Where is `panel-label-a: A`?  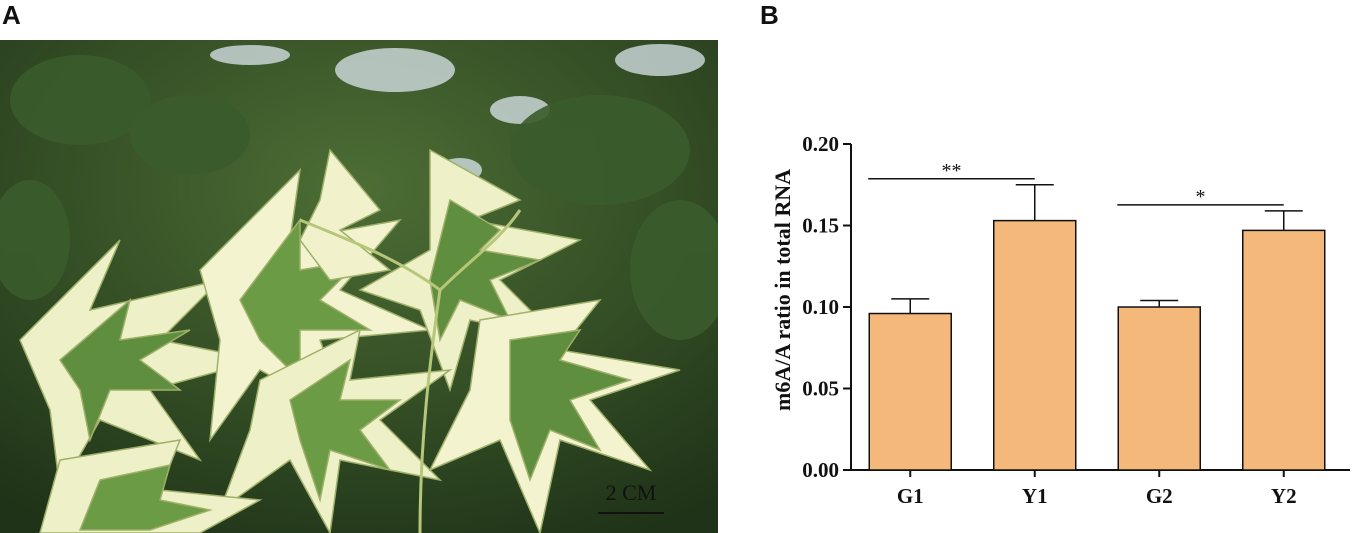
panel-label-a: A is located at coordinates (11, 15).